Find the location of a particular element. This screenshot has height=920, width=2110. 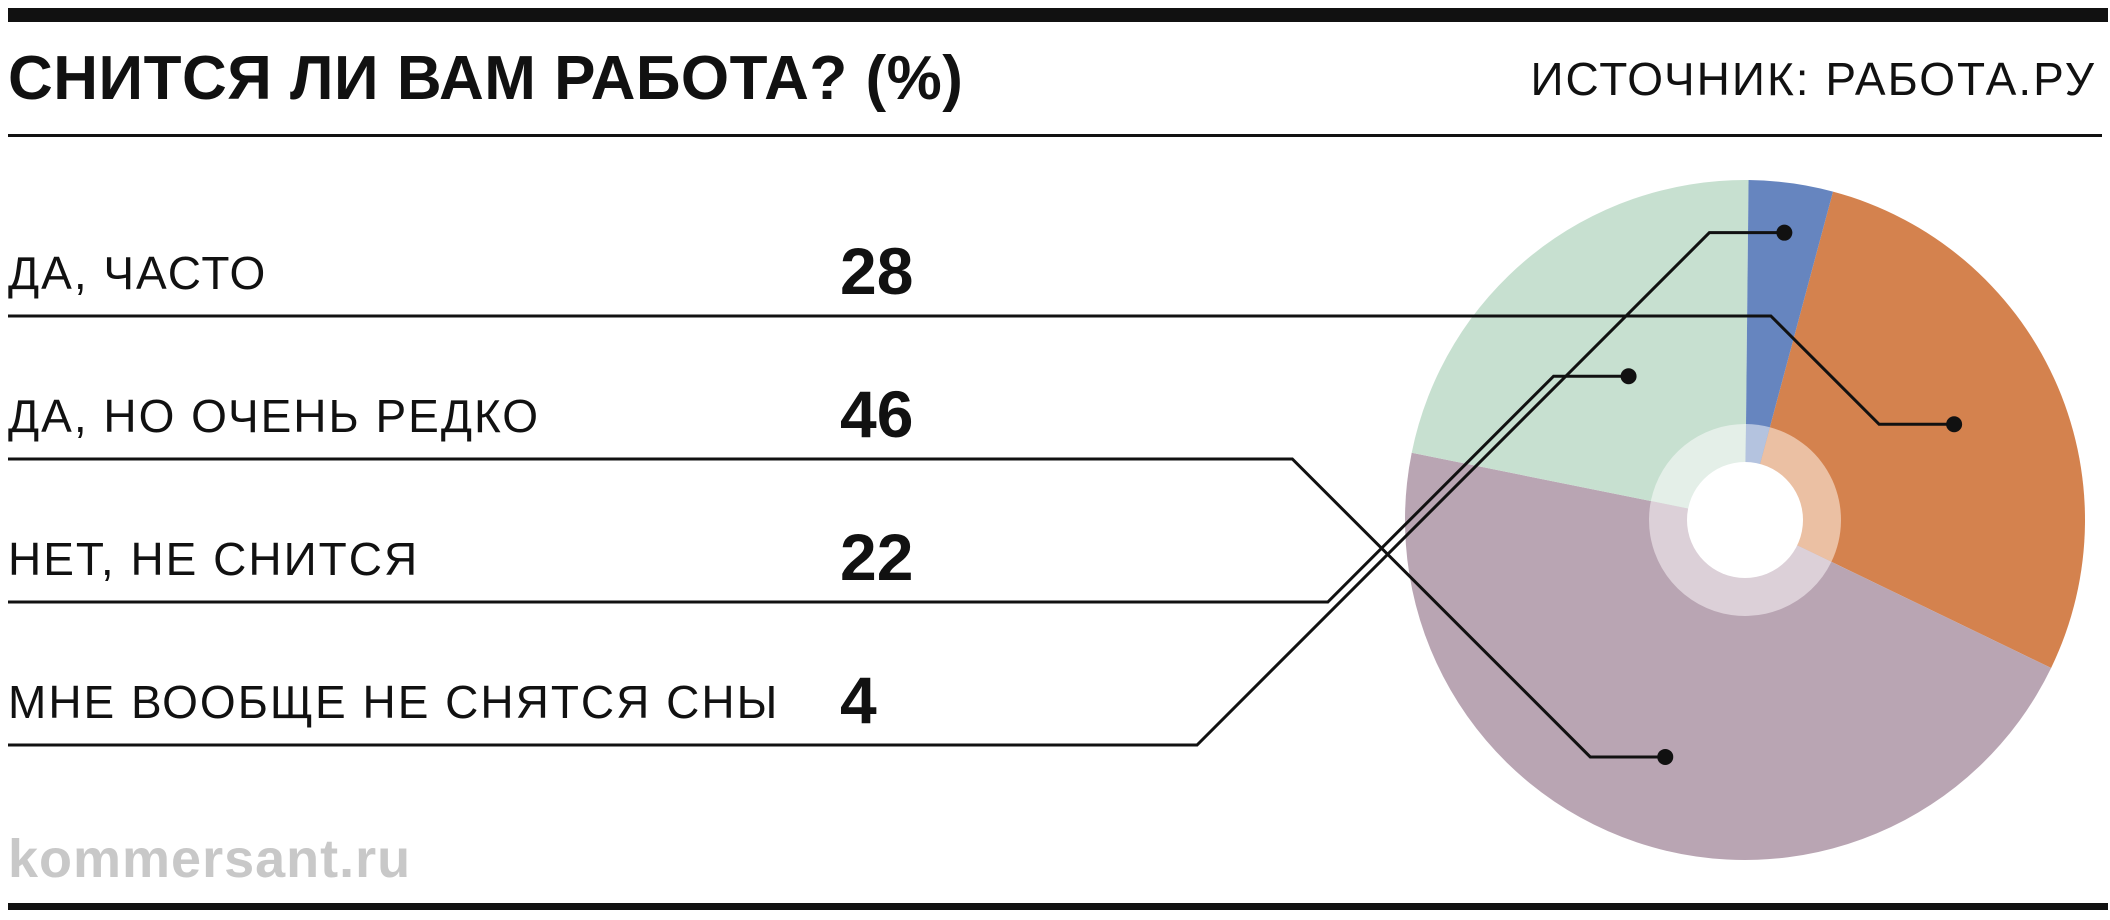

leader-dot-never is located at coordinates (1628, 376).